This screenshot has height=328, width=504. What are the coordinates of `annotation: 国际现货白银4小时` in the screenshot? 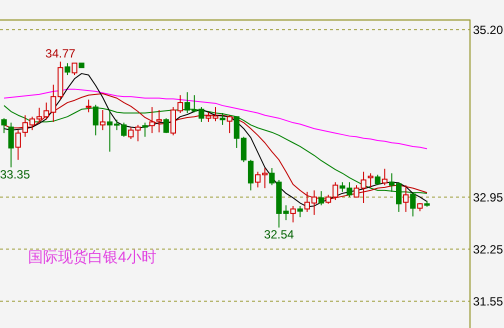 It's located at (92, 257).